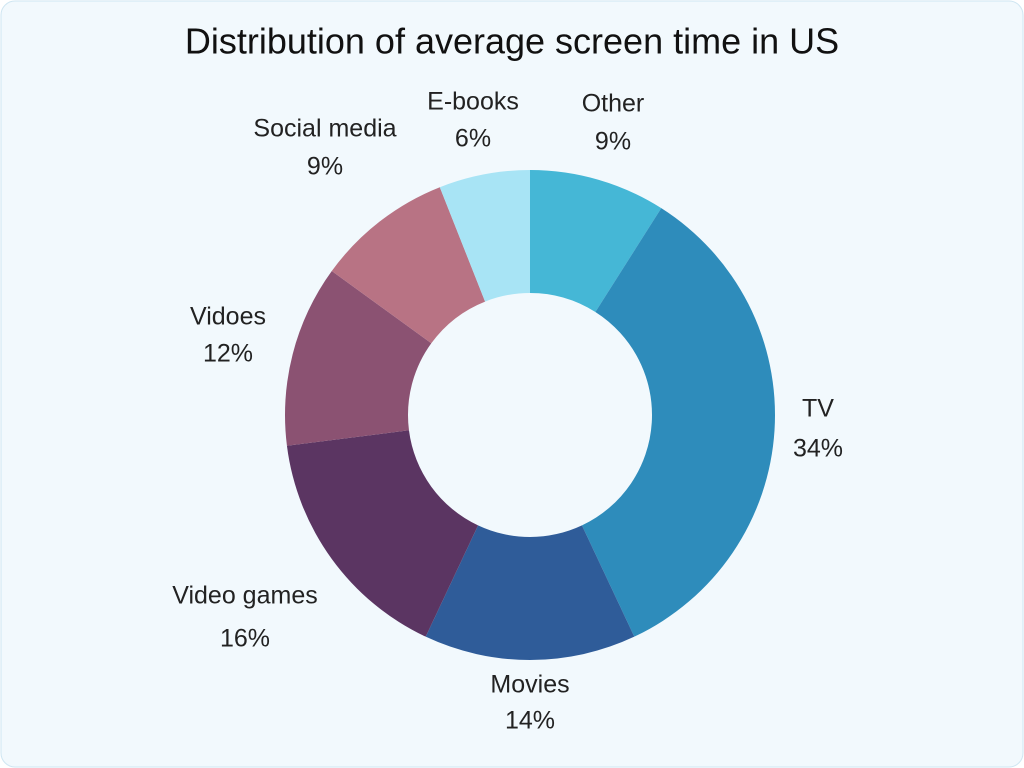 Image resolution: width=1024 pixels, height=768 pixels. What do you see at coordinates (324, 129) in the screenshot?
I see `slice-label: Social media` at bounding box center [324, 129].